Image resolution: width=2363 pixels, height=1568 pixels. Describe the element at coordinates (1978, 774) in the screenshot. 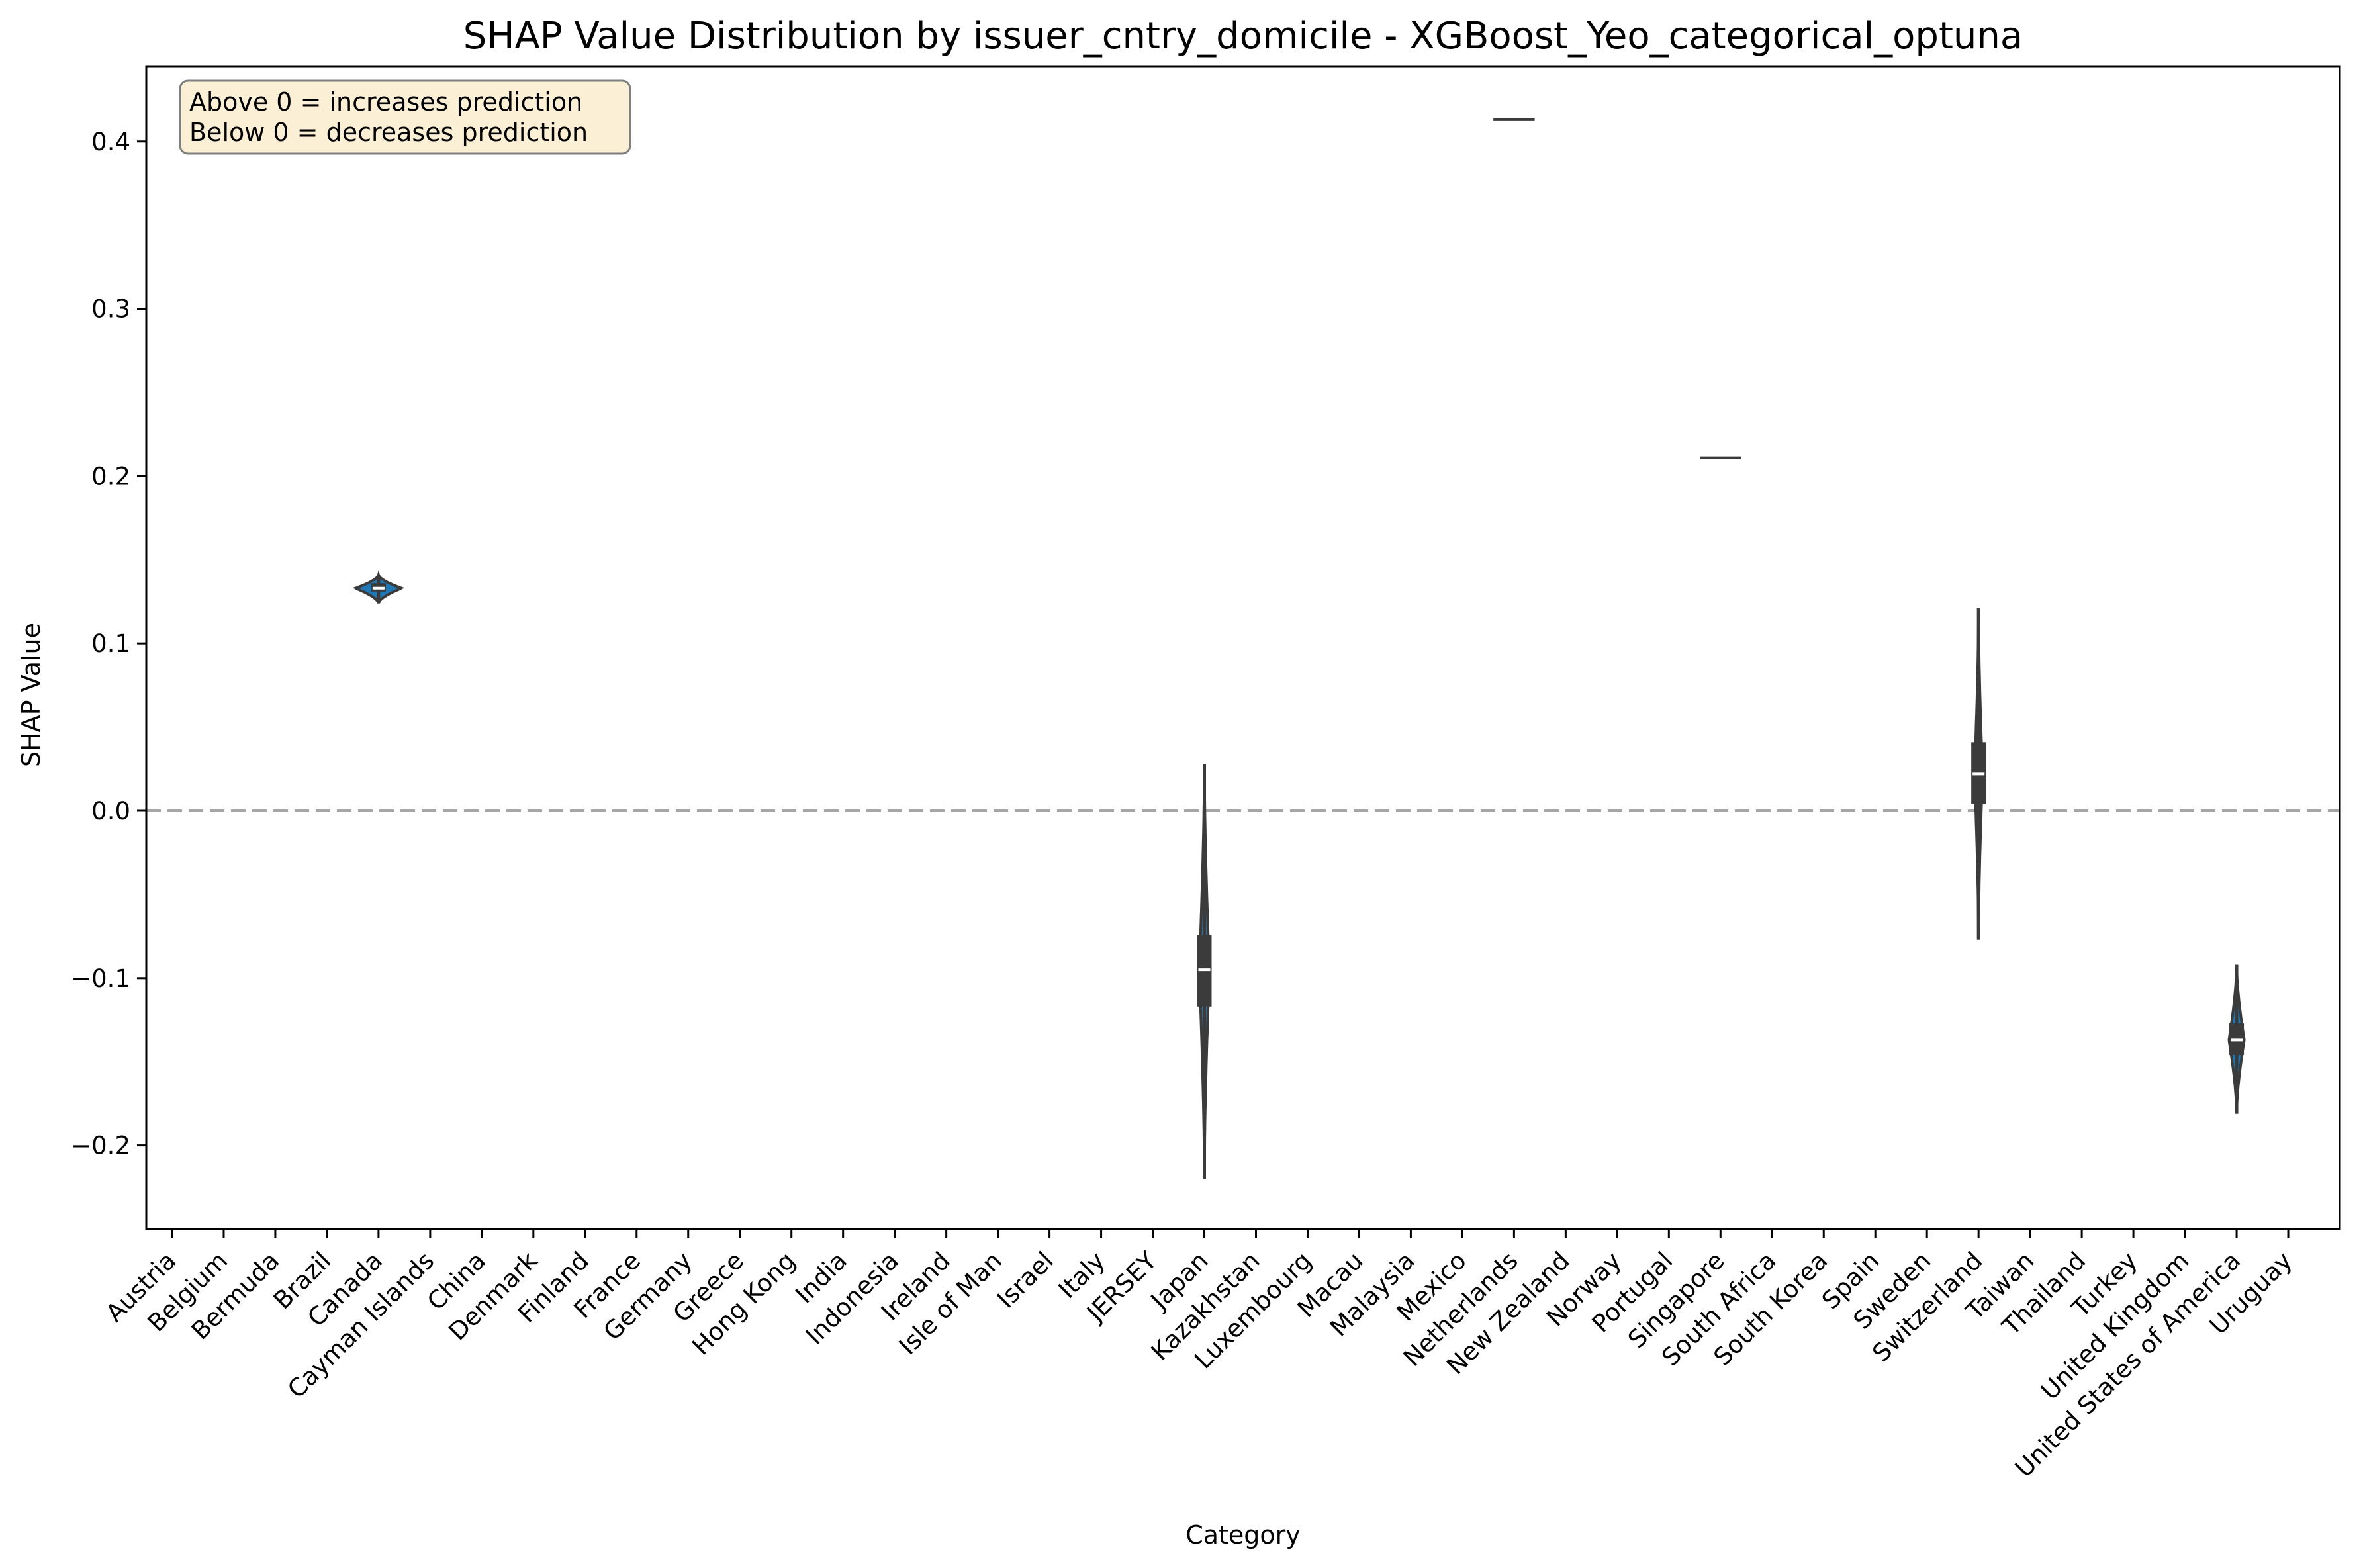

I see `violin-switzerland` at that location.